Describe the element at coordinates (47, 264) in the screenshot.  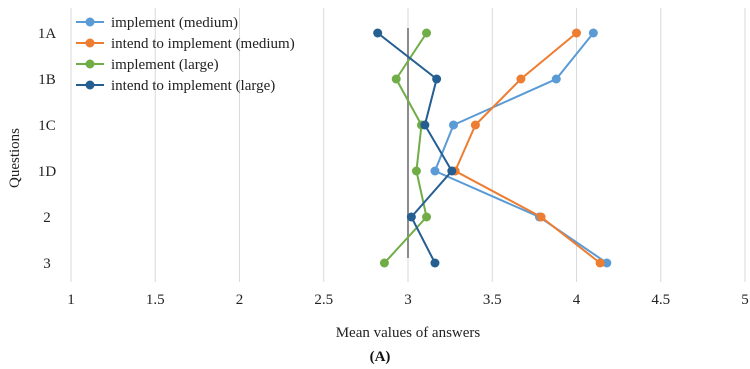
I see `y-tick-label: 3` at that location.